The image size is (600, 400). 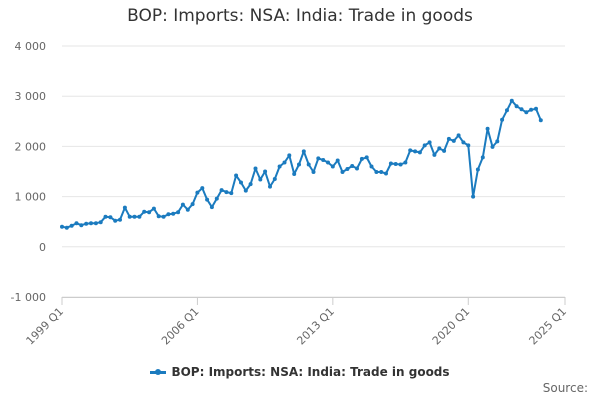 What do you see at coordinates (300, 372) in the screenshot?
I see `legend: BOP: Imports: NSA: India: Trade in goods` at bounding box center [300, 372].